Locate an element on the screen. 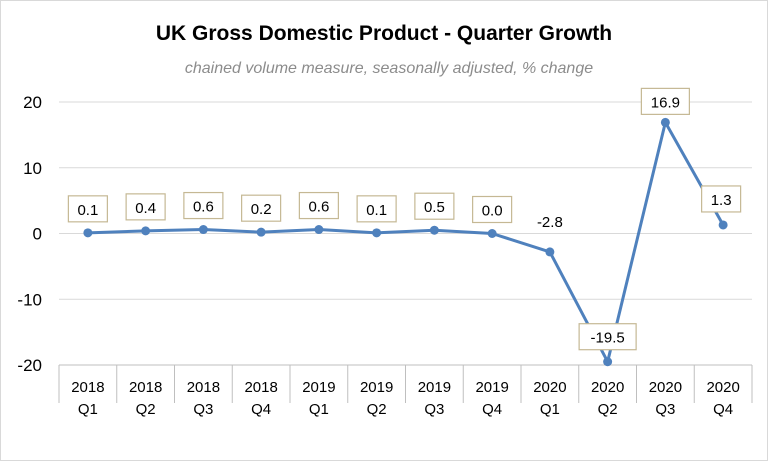 This screenshot has width=768, height=461. y-tick-label: -10 is located at coordinates (29, 299).